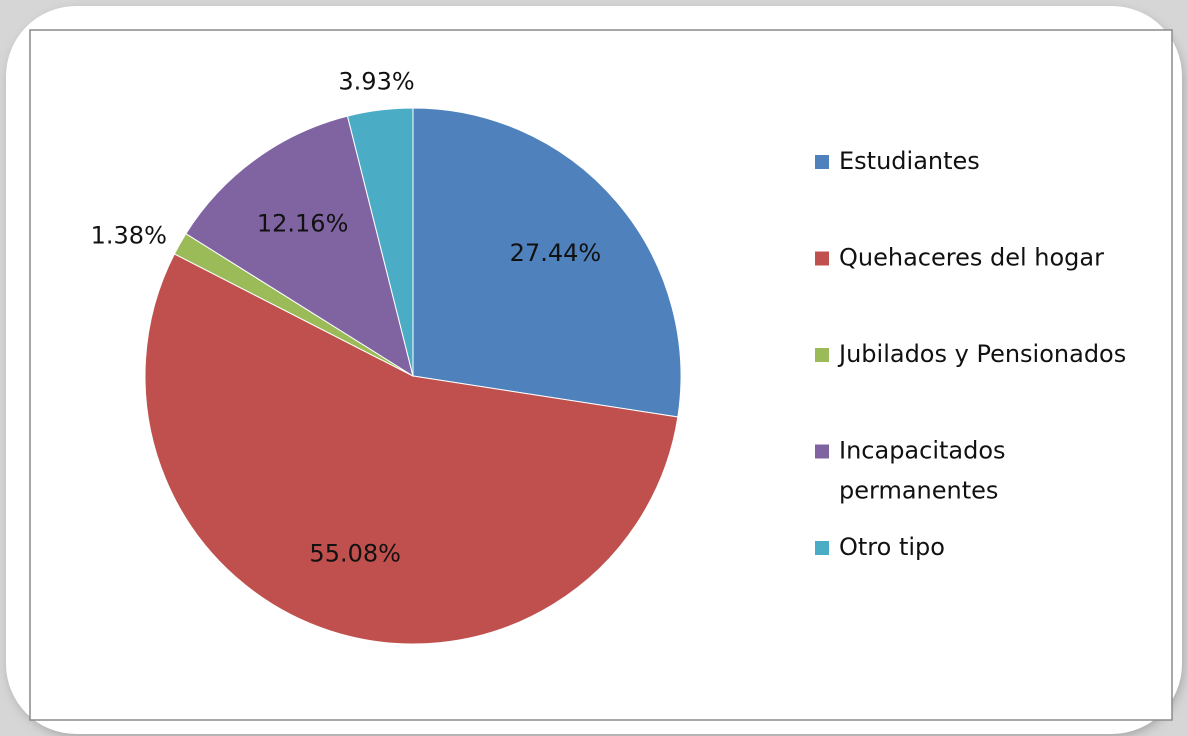 The width and height of the screenshot is (1188, 736). What do you see at coordinates (129, 235) in the screenshot?
I see `data-label: 1.38%` at bounding box center [129, 235].